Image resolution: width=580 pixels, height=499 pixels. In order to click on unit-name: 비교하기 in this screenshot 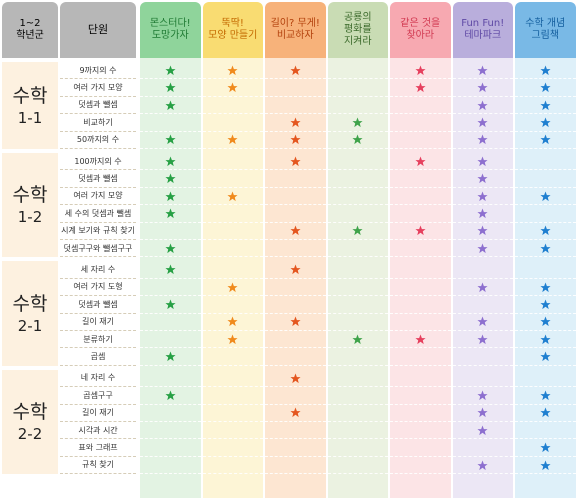, I will do `click(98, 122)`.